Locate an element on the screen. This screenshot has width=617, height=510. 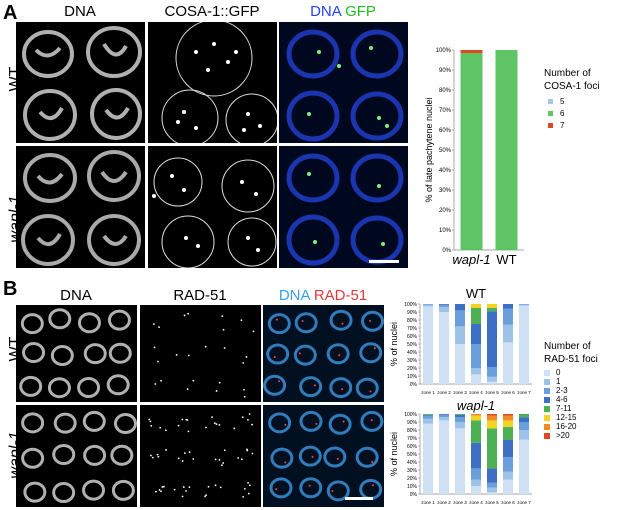
rad51-wt-ytick-label: 30% is located at coordinates (412, 361).